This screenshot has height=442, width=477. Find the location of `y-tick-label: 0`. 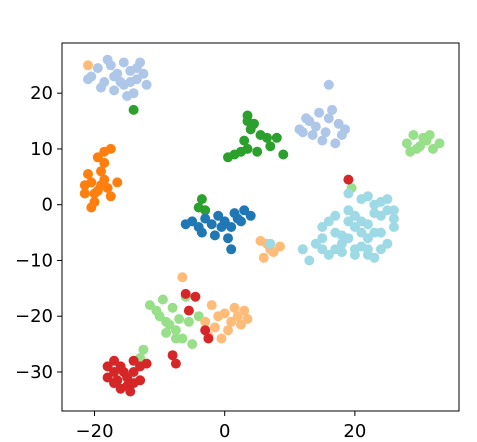

y-tick-label: 0 is located at coordinates (47, 205).